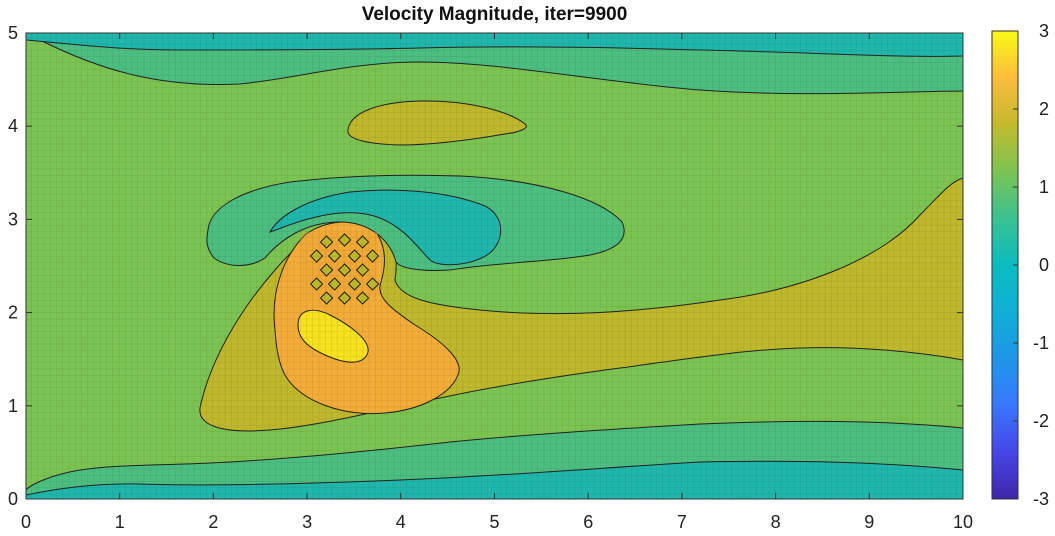  I want to click on x-tick-label: 8, so click(776, 522).